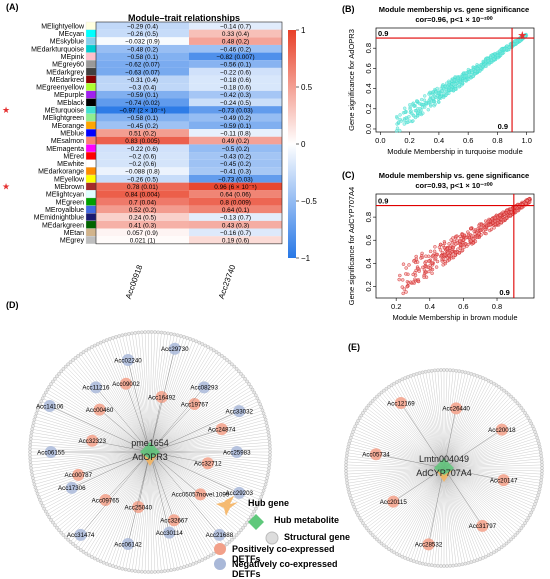 This screenshot has height=579, width=550. I want to click on heatmap-cell-label: −0.62 (0.07), so click(142, 65).